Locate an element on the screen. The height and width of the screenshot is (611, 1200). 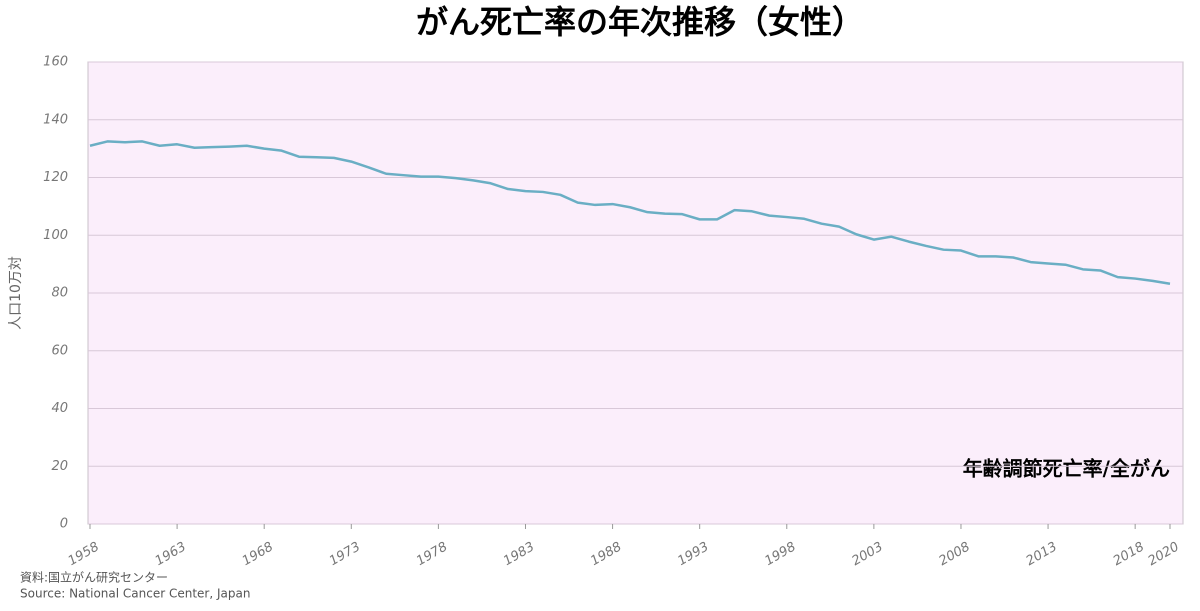
annotation: 年齢調節死亡率/全がん is located at coordinates (1066, 469).